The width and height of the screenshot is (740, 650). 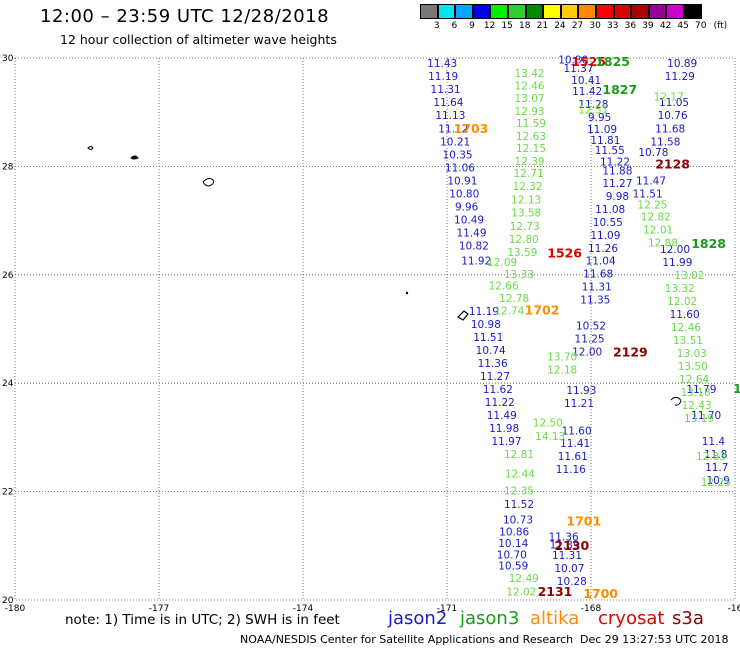 What do you see at coordinates (442, 64) in the screenshot?
I see `swh-value: 11.43` at bounding box center [442, 64].